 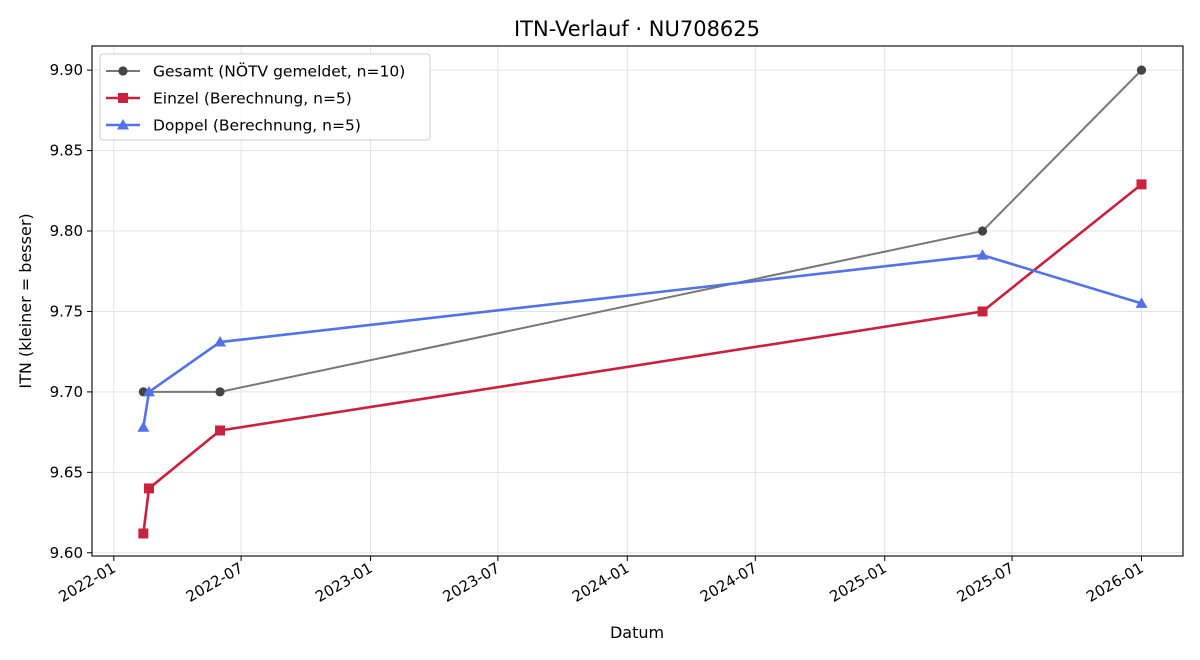 What do you see at coordinates (87, 582) in the screenshot?
I see `x-tick-label: 2022-01` at bounding box center [87, 582].